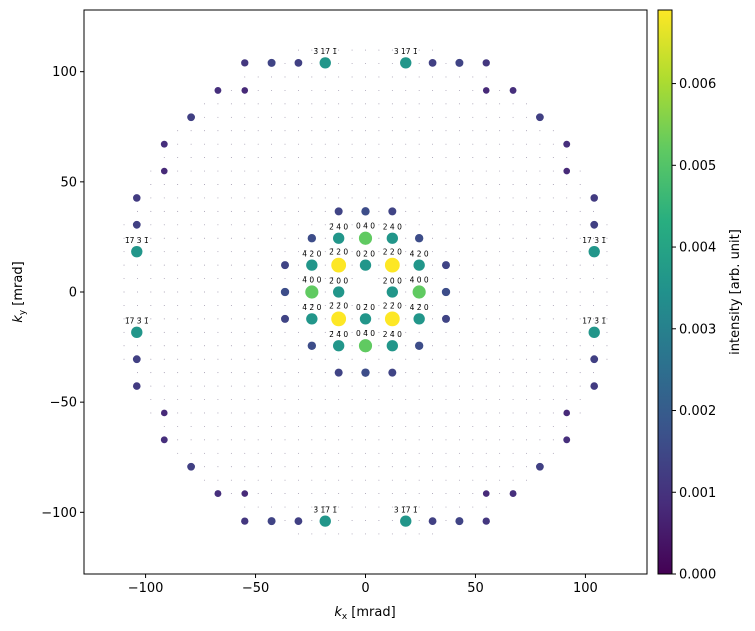 Image resolution: width=755 pixels, height=631 pixels. Describe the element at coordinates (338, 305) in the screenshot. I see `spot-label: 2̄ 2̄ 0` at that location.